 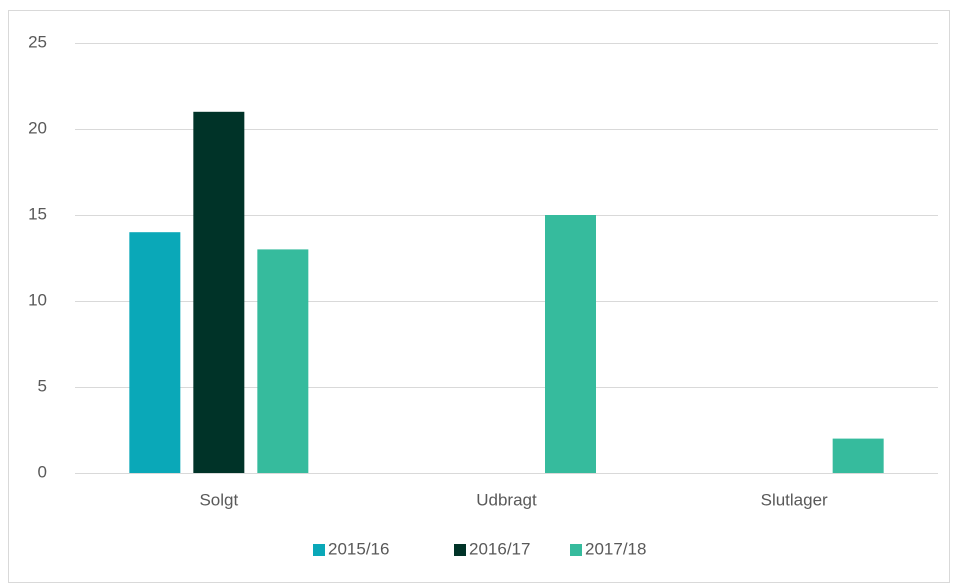 I want to click on y-tick-label: 15, so click(x=37, y=213).